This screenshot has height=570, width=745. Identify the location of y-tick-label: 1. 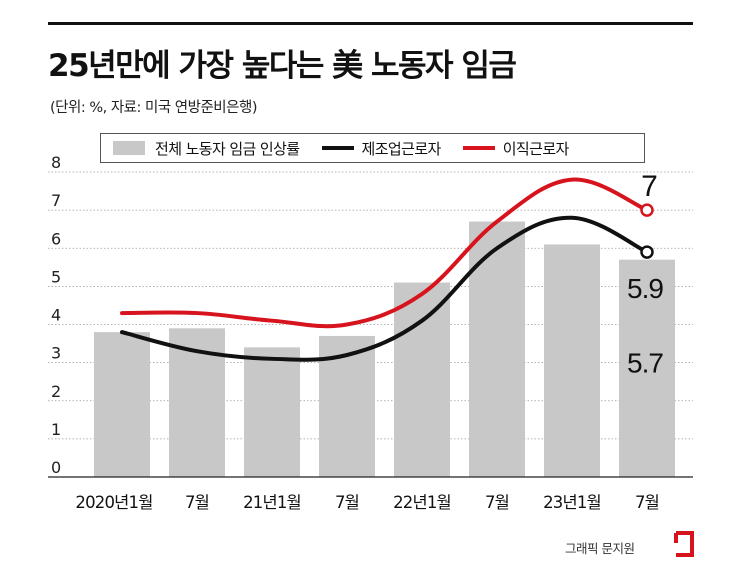
(56, 429).